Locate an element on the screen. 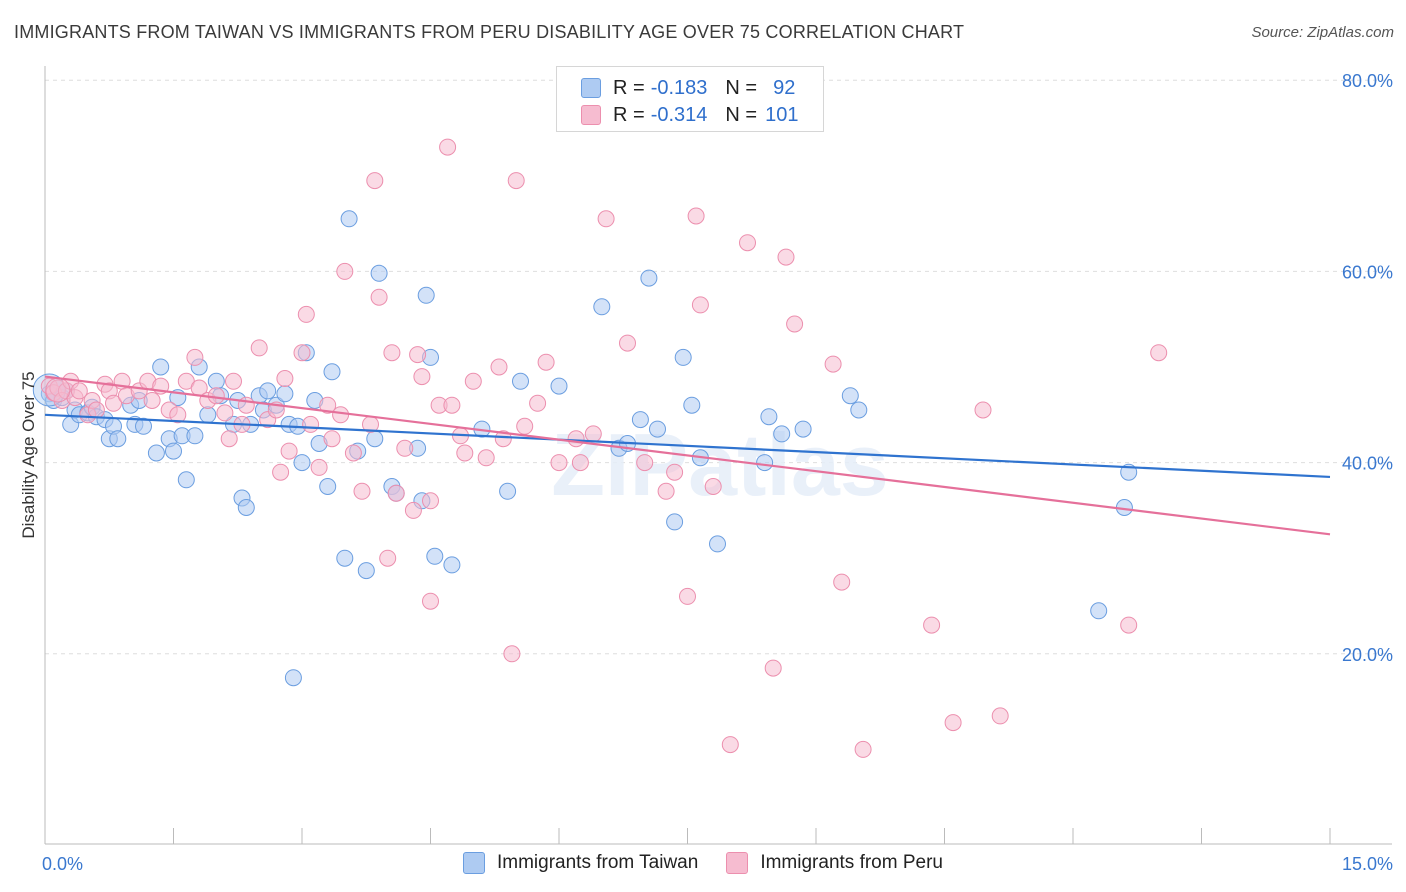 Image resolution: width=1406 pixels, height=892 pixels. r-label: R = is located at coordinates (629, 114).